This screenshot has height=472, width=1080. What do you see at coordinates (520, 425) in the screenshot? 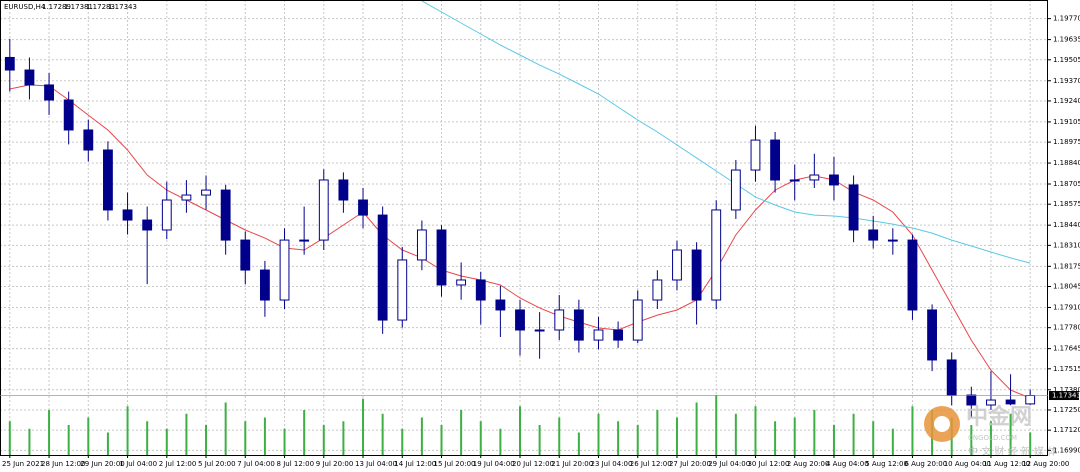
I see `volume-layer` at bounding box center [520, 425].